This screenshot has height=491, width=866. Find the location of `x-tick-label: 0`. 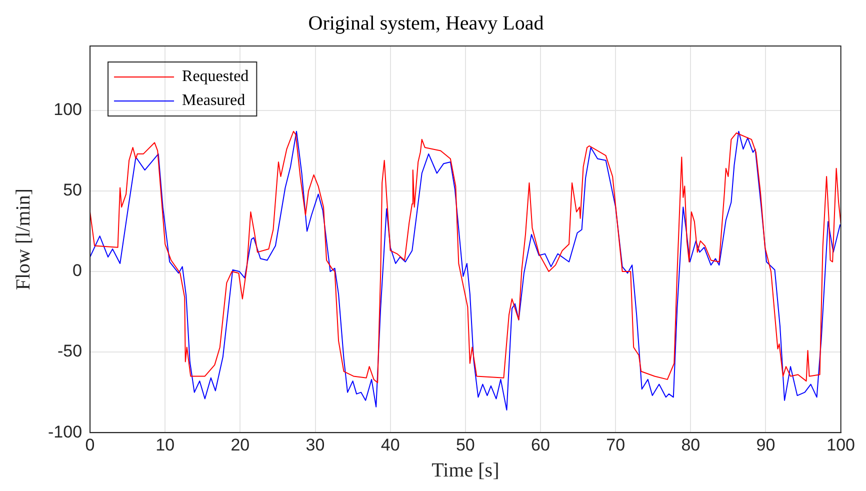

x-tick-label: 0 is located at coordinates (90, 444).